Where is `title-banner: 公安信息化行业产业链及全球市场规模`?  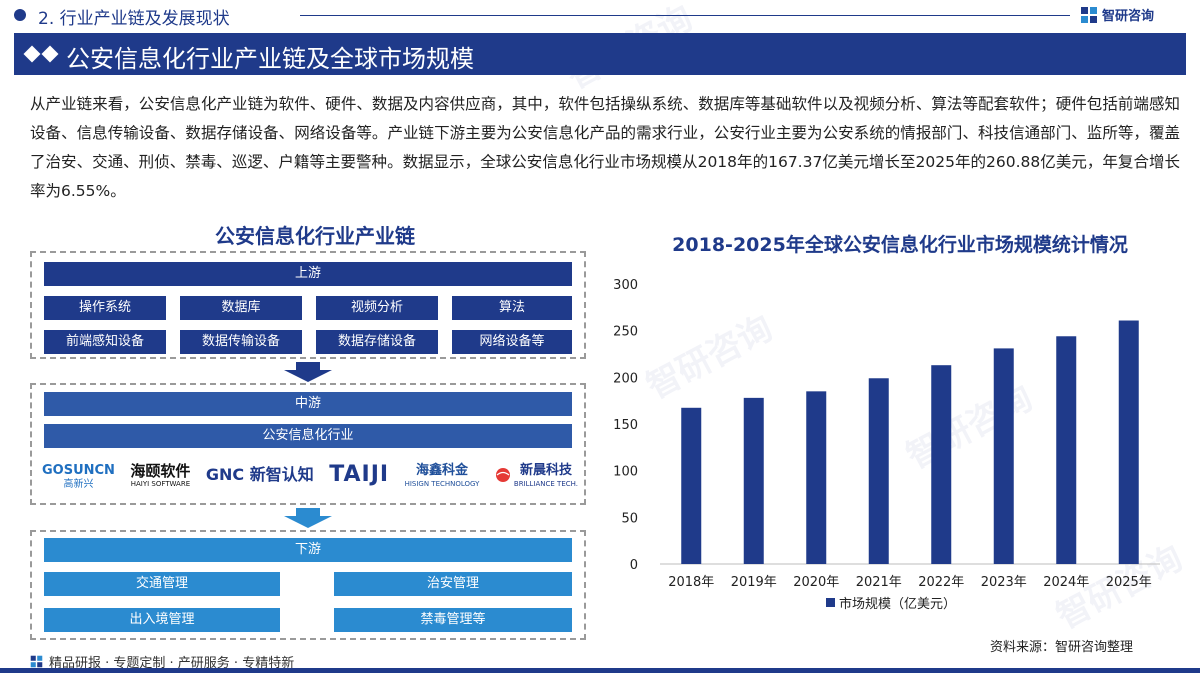 title-banner: 公安信息化行业产业链及全球市场规模 is located at coordinates (600, 54).